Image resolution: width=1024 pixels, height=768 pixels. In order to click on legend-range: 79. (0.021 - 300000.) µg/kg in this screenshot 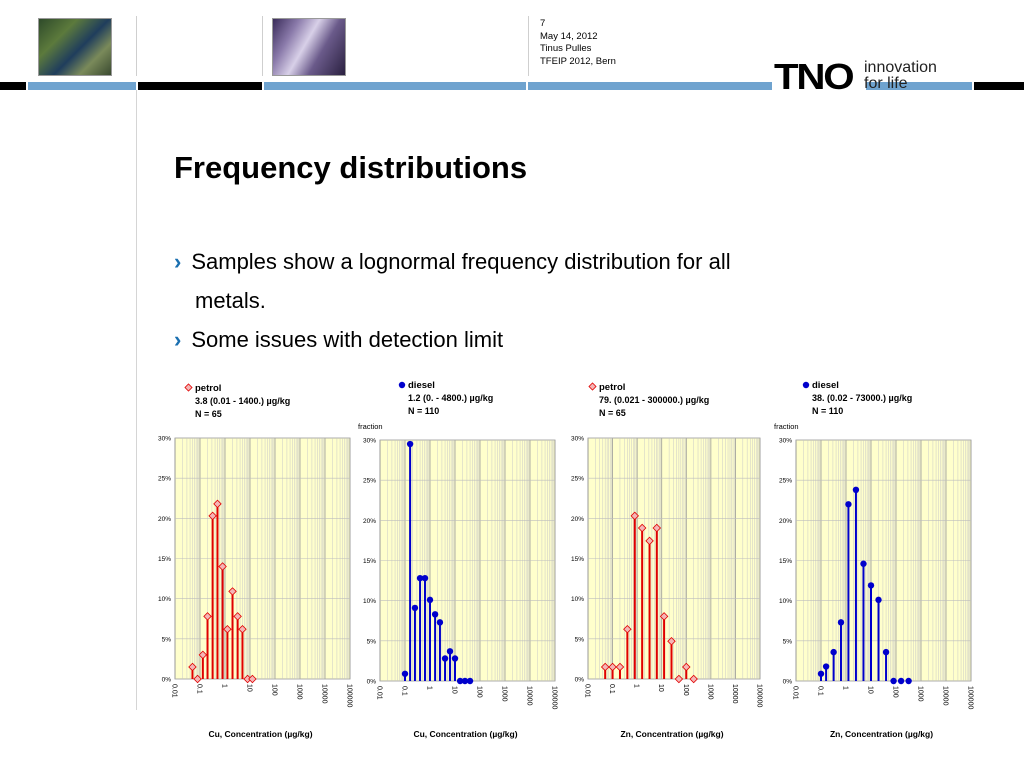, I will do `click(654, 400)`.